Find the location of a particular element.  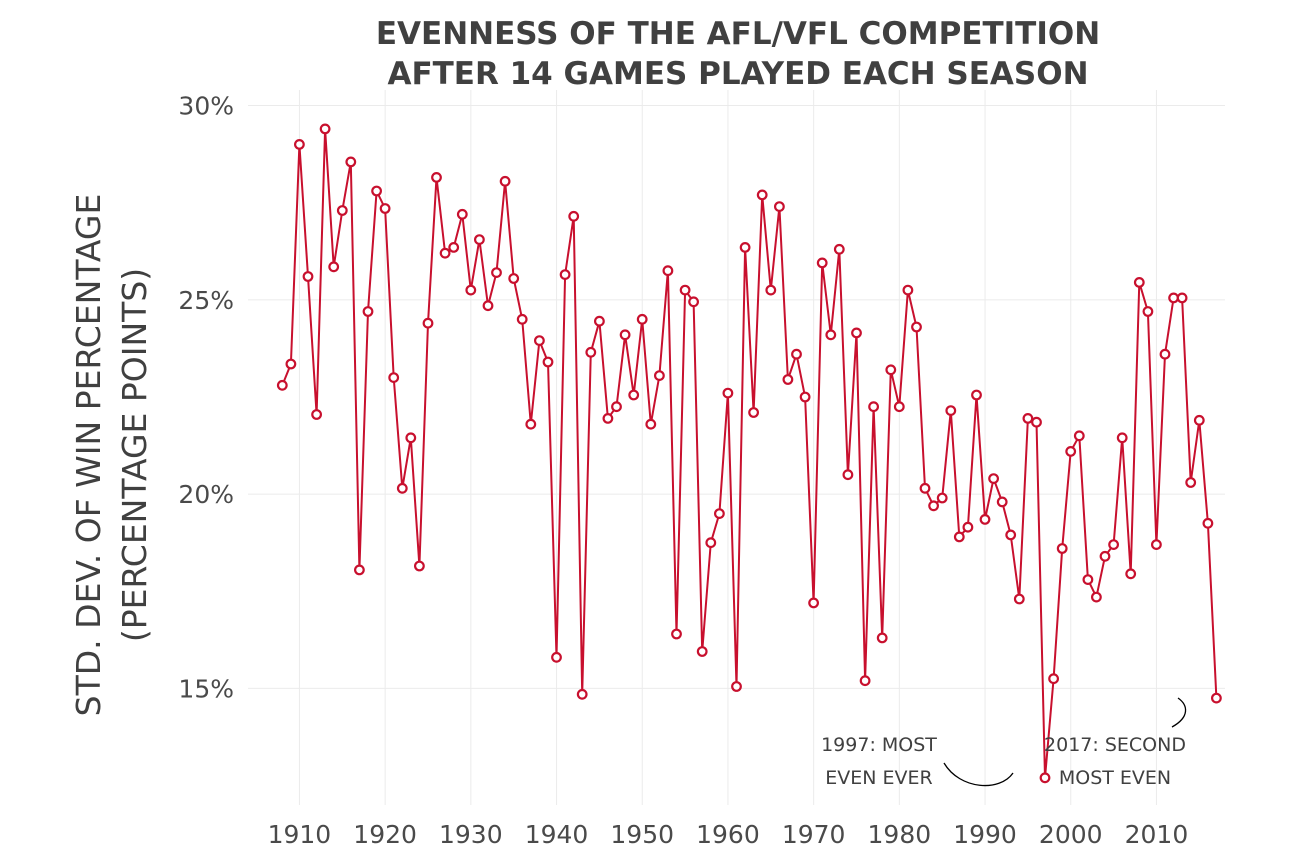

annotation-2017-line1: 2017: SECOND is located at coordinates (1115, 745).